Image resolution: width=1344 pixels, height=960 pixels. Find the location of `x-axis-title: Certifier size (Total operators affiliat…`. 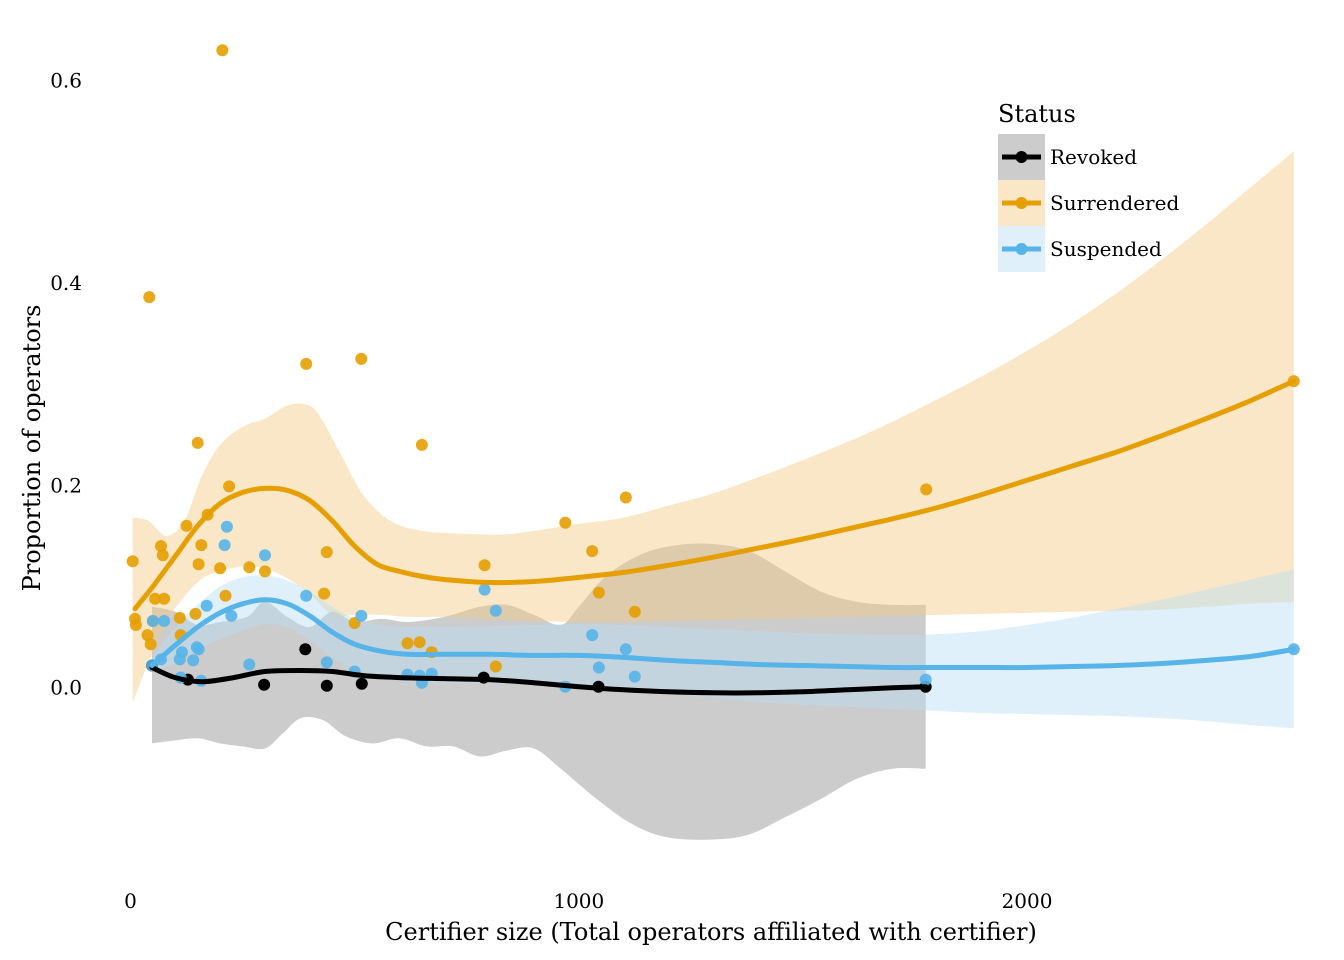

x-axis-title: Certifier size (Total operators affiliat… is located at coordinates (711, 932).